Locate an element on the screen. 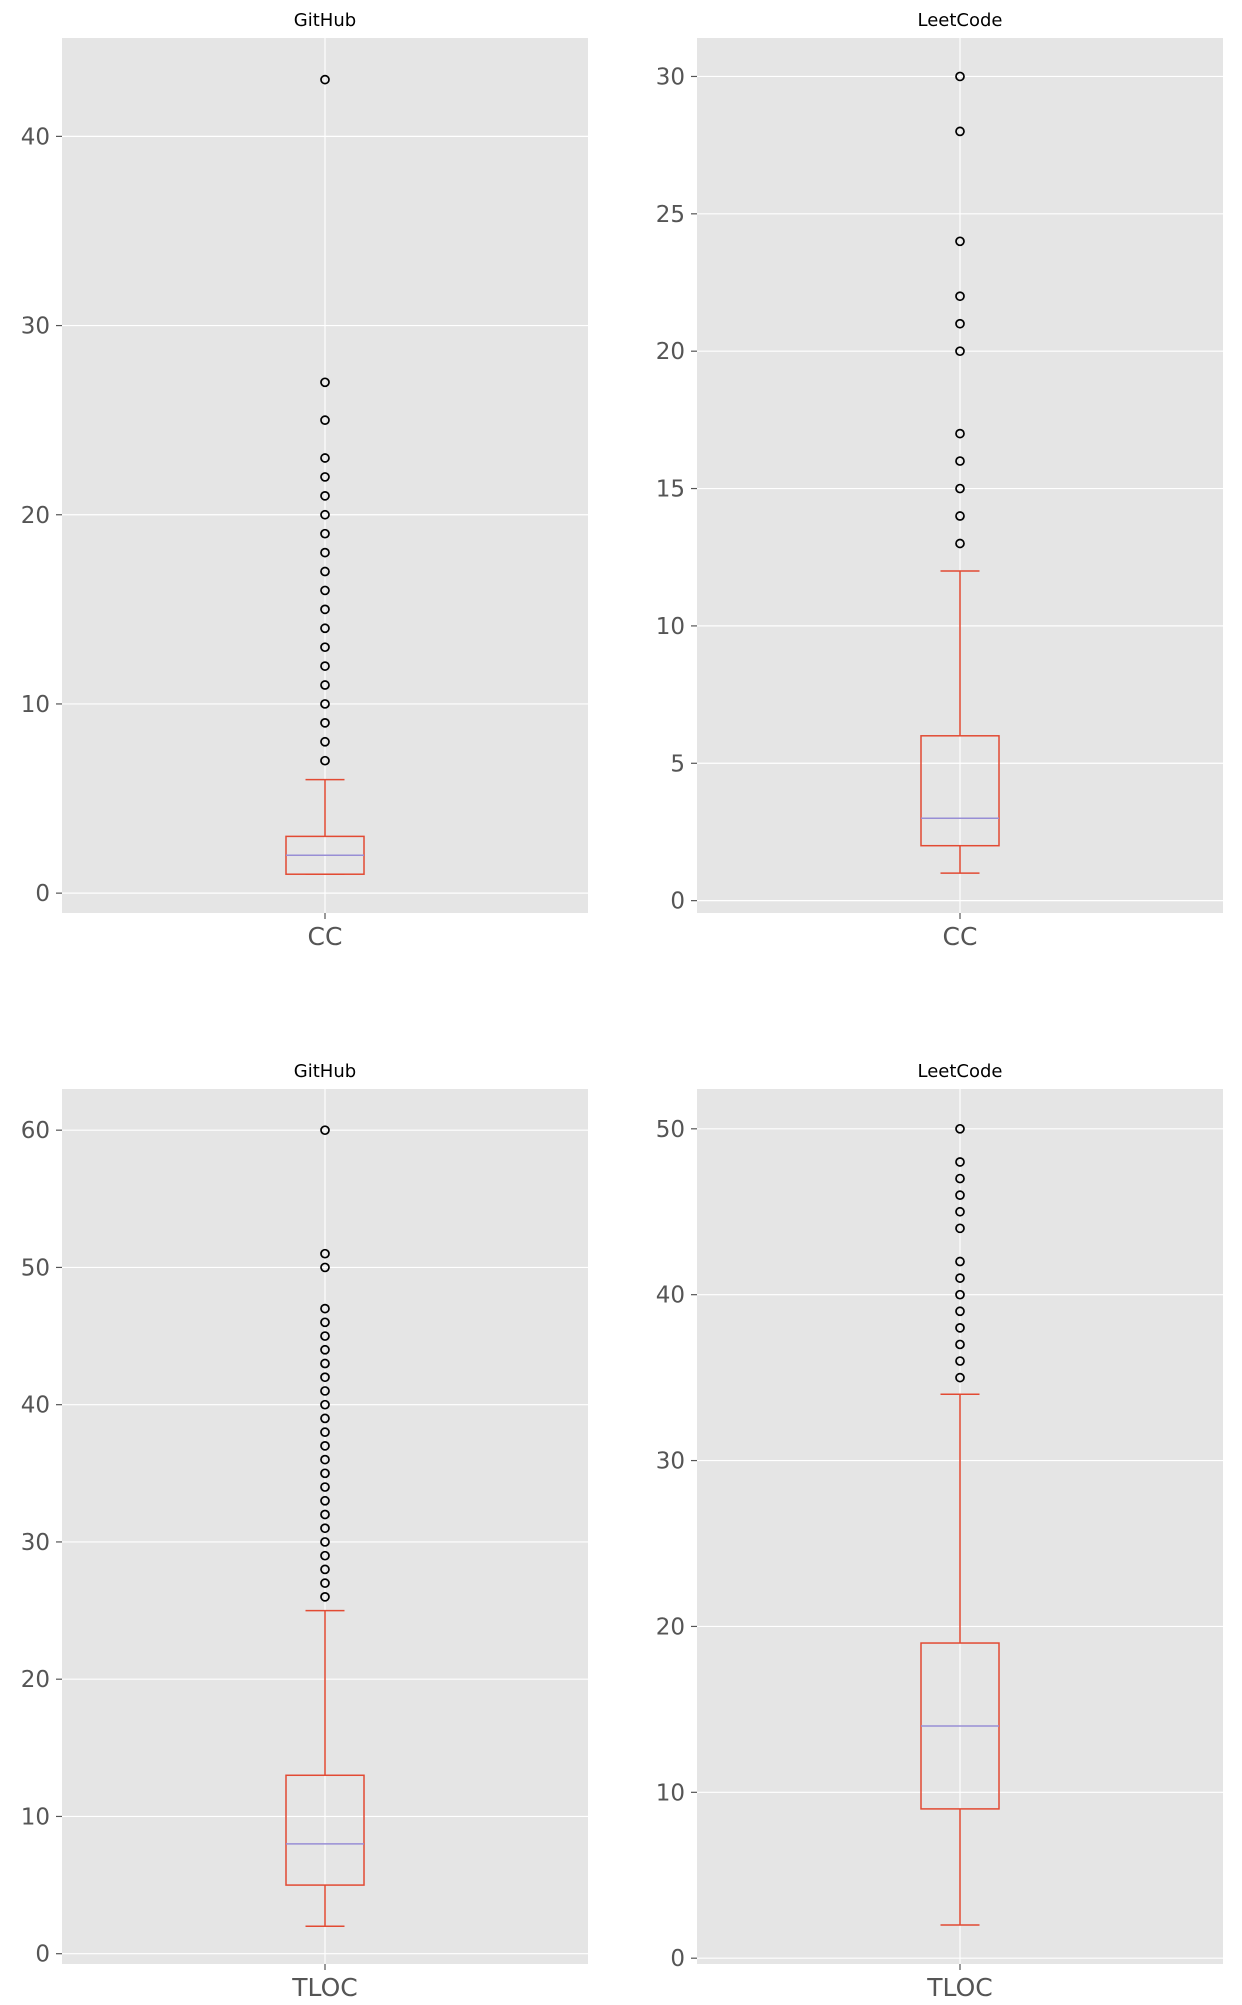 The width and height of the screenshot is (1242, 2005). box-iqr is located at coordinates (325, 1830).